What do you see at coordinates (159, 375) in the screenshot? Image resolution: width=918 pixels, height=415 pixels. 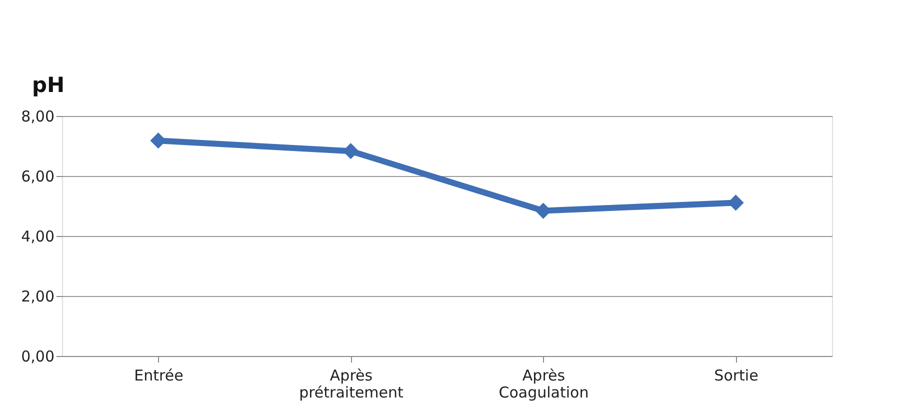 I see `x-tick-label: Entrée` at bounding box center [159, 375].